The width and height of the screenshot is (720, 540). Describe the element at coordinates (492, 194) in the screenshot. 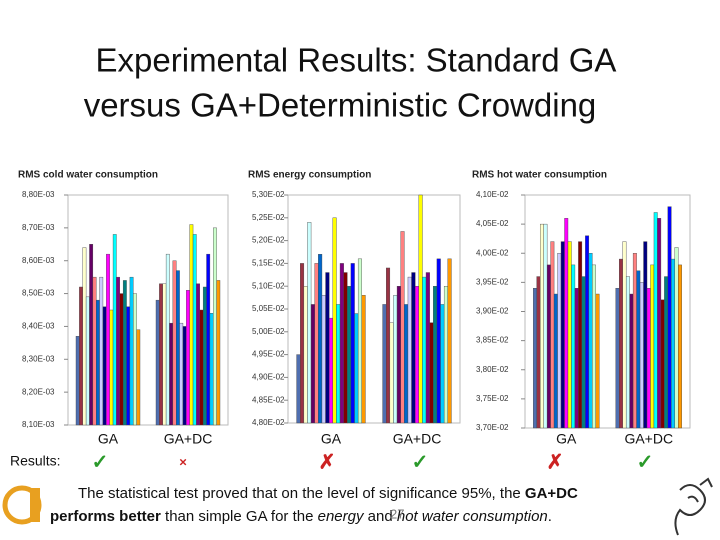

I see `y-tick-label: 4,10E-02` at that location.